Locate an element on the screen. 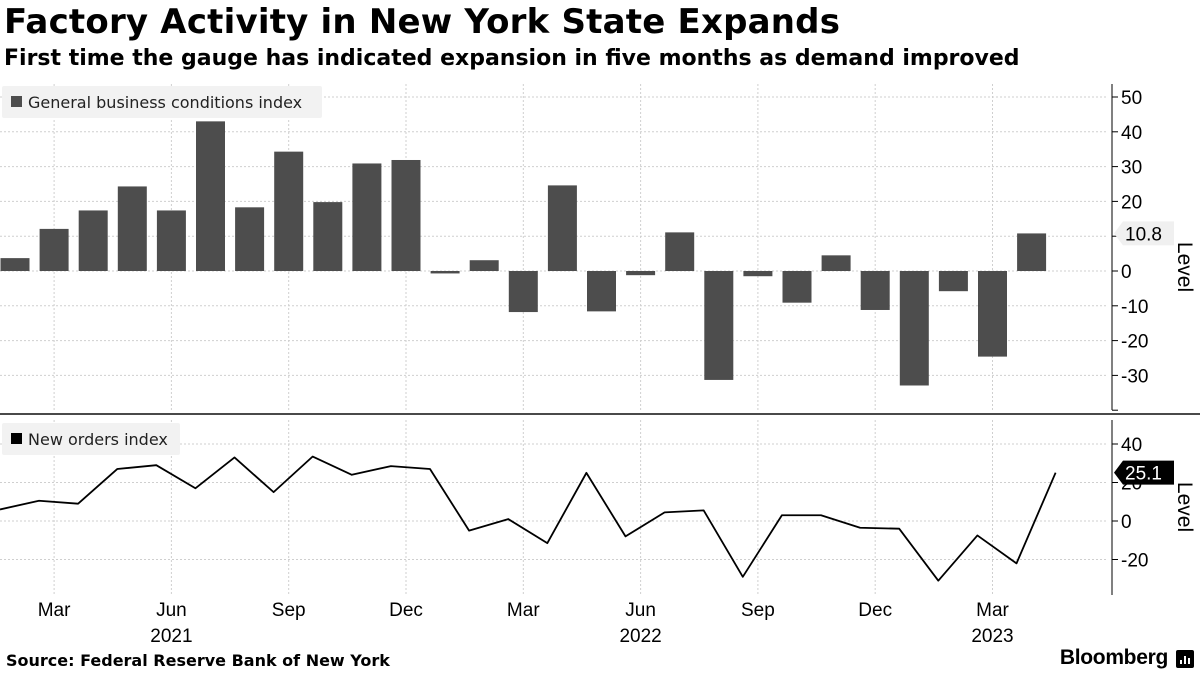 The height and width of the screenshot is (675, 1200). legend-label: General business conditions index is located at coordinates (165, 102).